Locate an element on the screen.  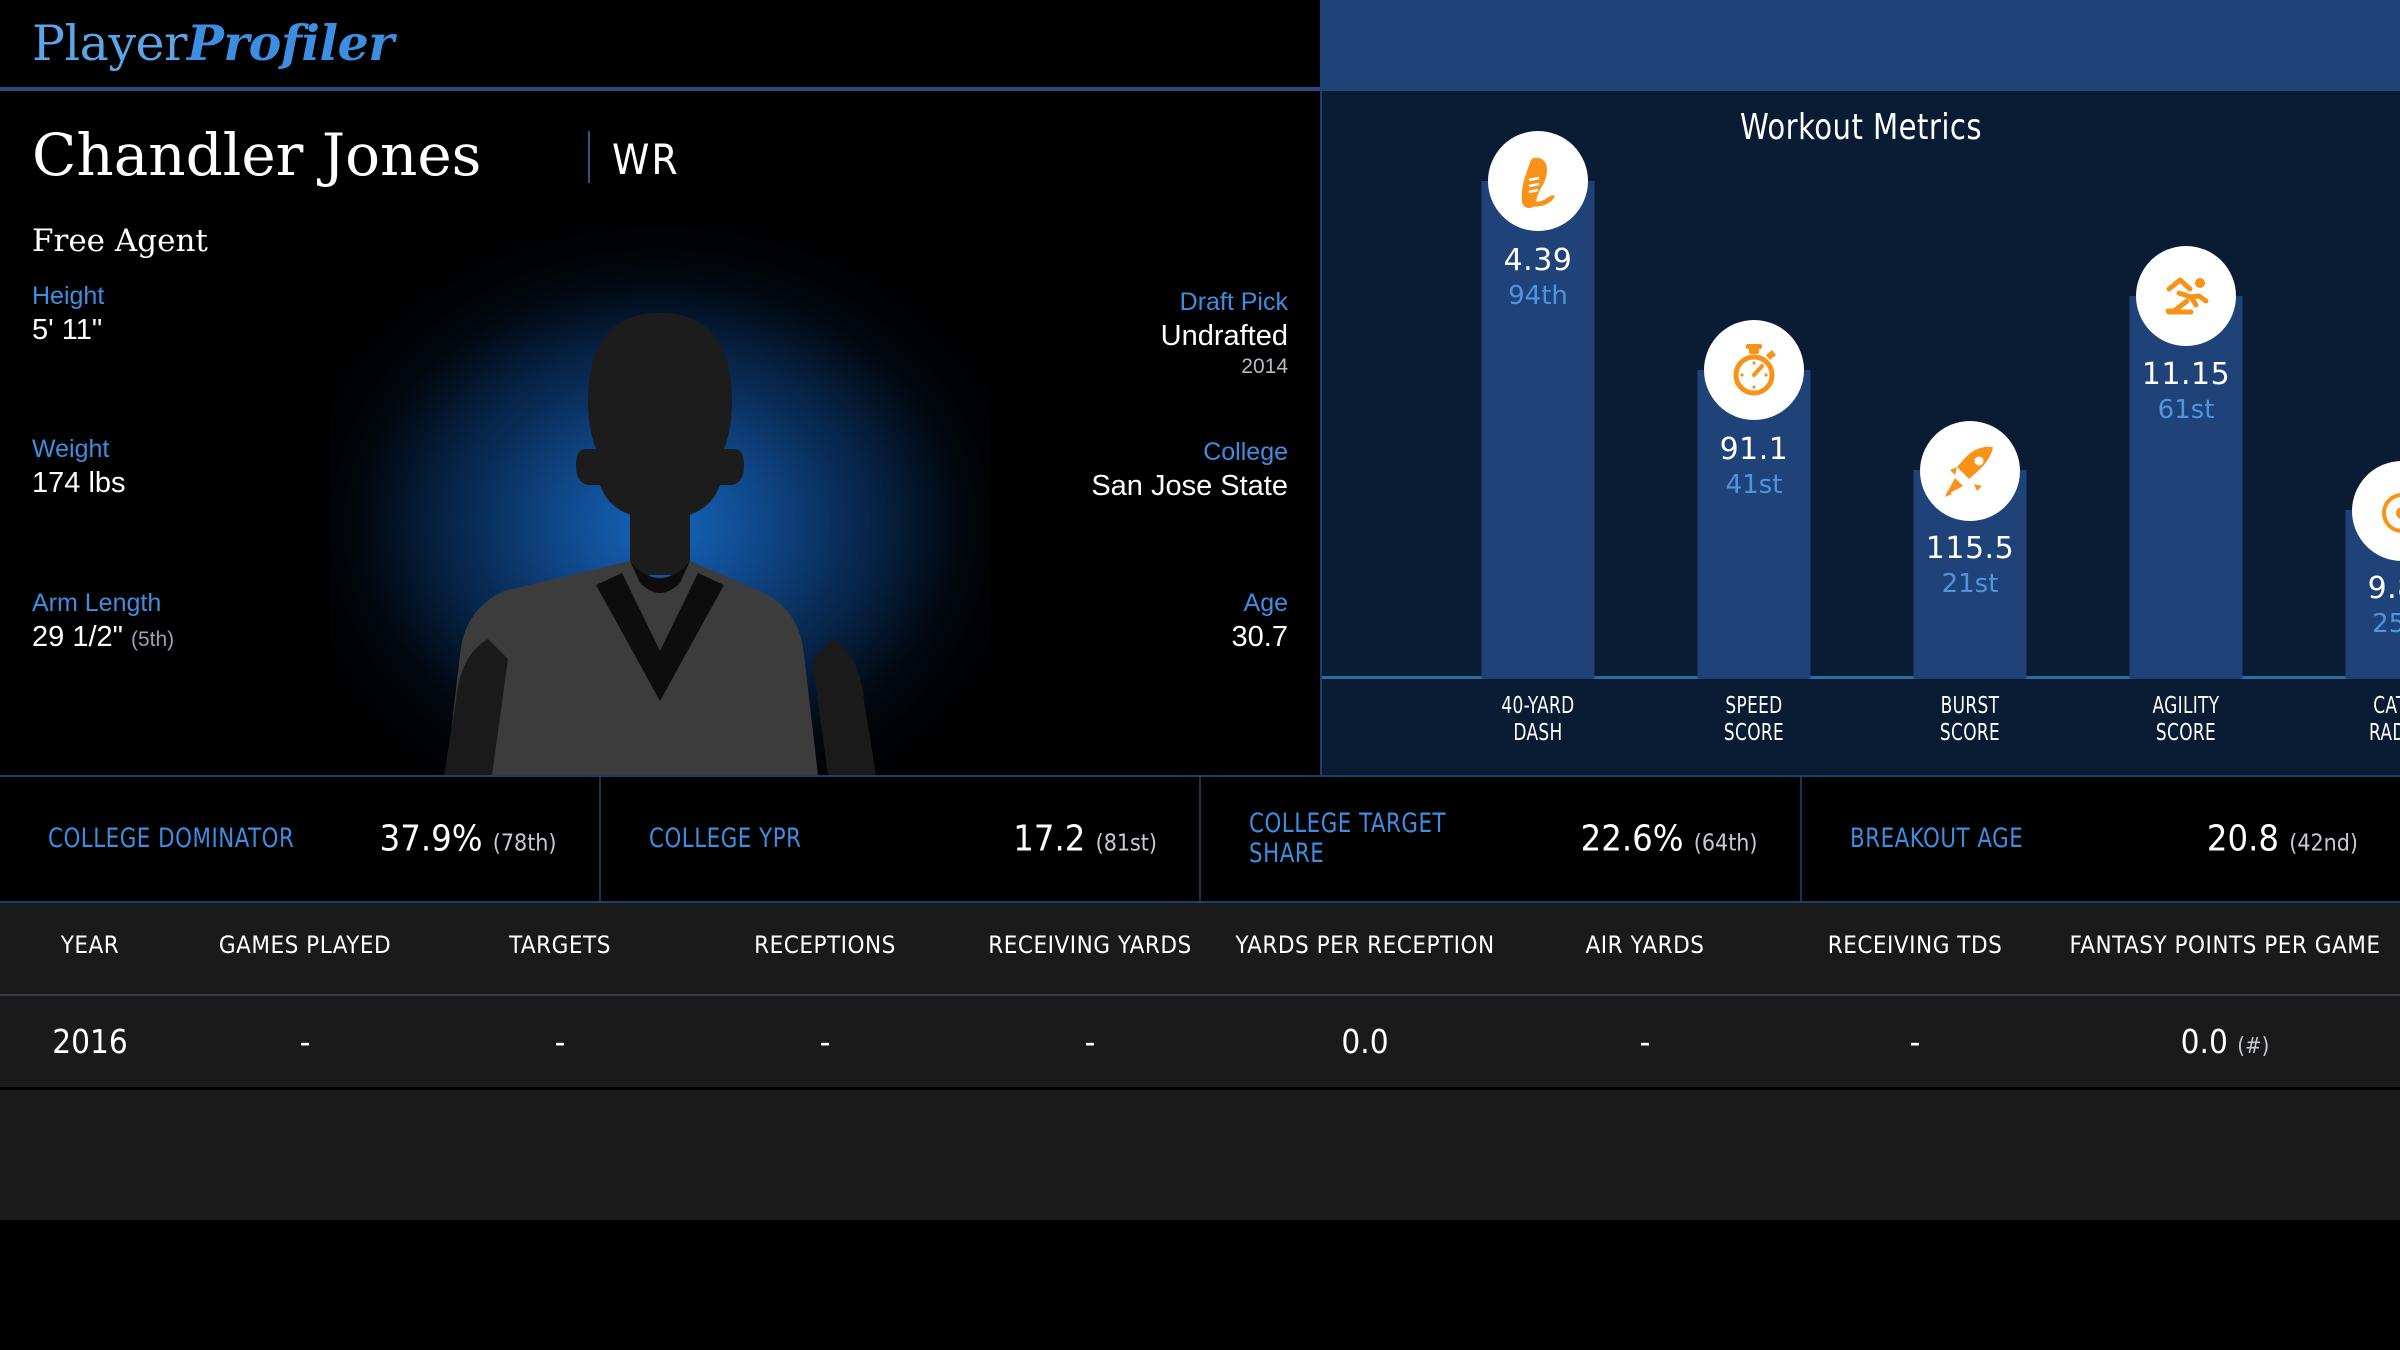
bar-column-agility-score: 11.15 61st is located at coordinates (2186, 430).